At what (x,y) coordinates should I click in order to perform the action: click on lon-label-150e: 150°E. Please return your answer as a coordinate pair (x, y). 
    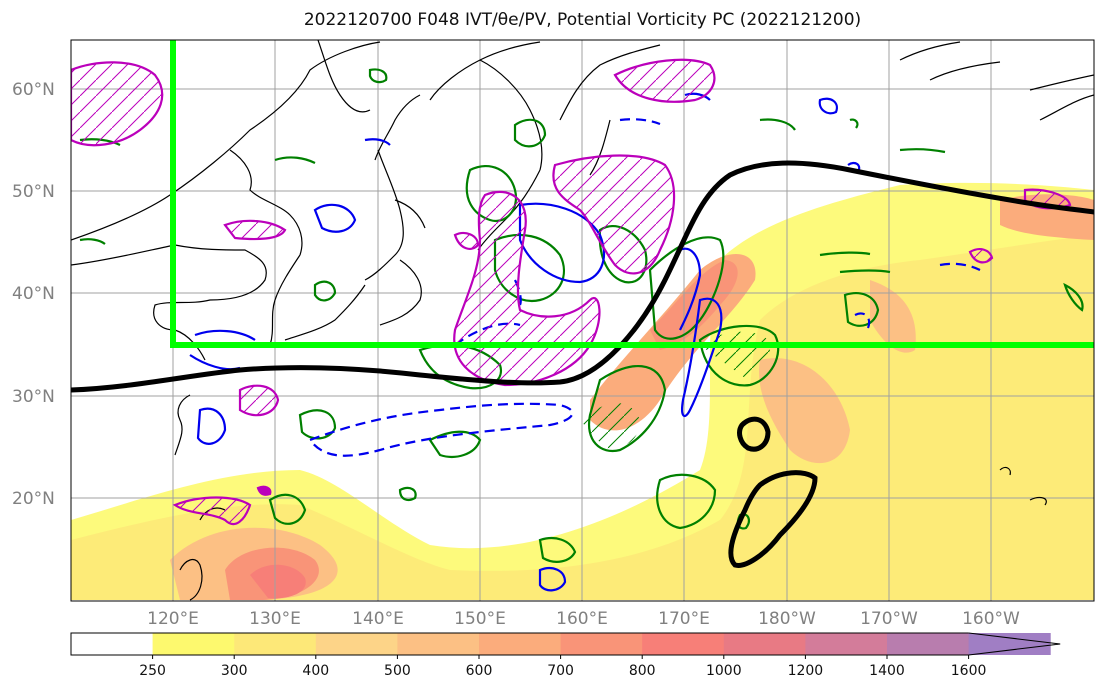
    Looking at the image, I should click on (480, 619).